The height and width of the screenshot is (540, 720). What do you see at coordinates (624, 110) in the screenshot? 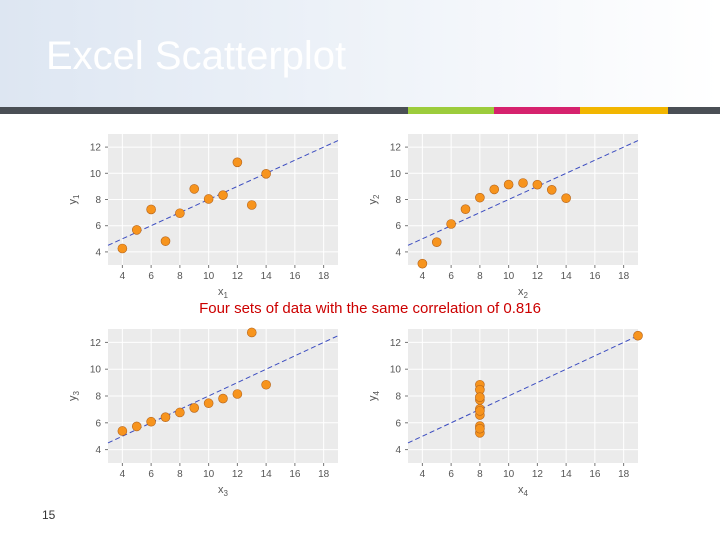
I see `accent-bar-yellow` at bounding box center [624, 110].